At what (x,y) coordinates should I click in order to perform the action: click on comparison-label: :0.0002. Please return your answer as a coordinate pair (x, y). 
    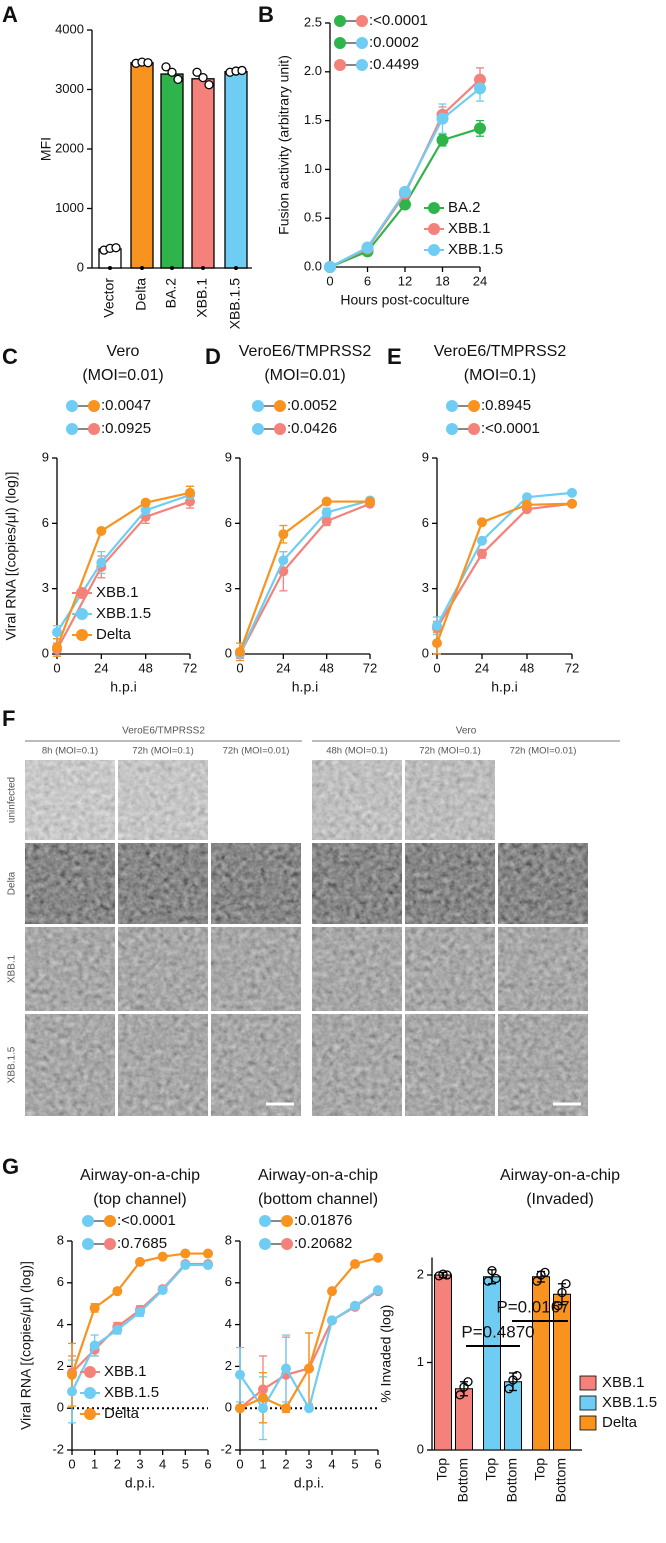
    Looking at the image, I should click on (394, 42).